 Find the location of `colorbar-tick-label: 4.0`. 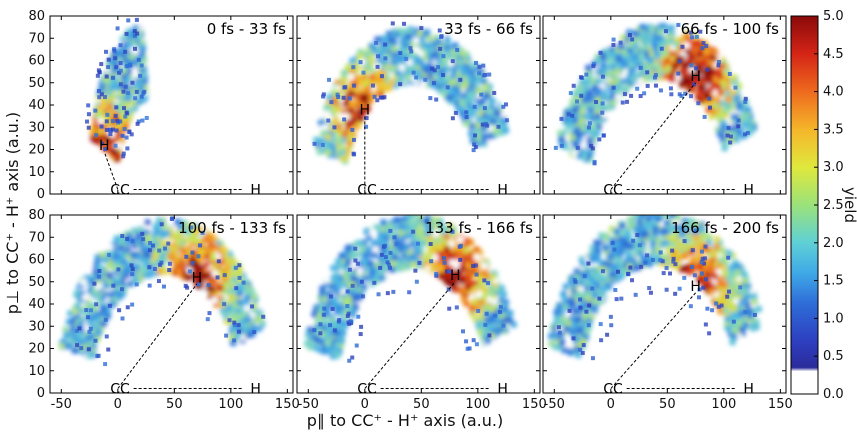

colorbar-tick-label: 4.0 is located at coordinates (833, 92).